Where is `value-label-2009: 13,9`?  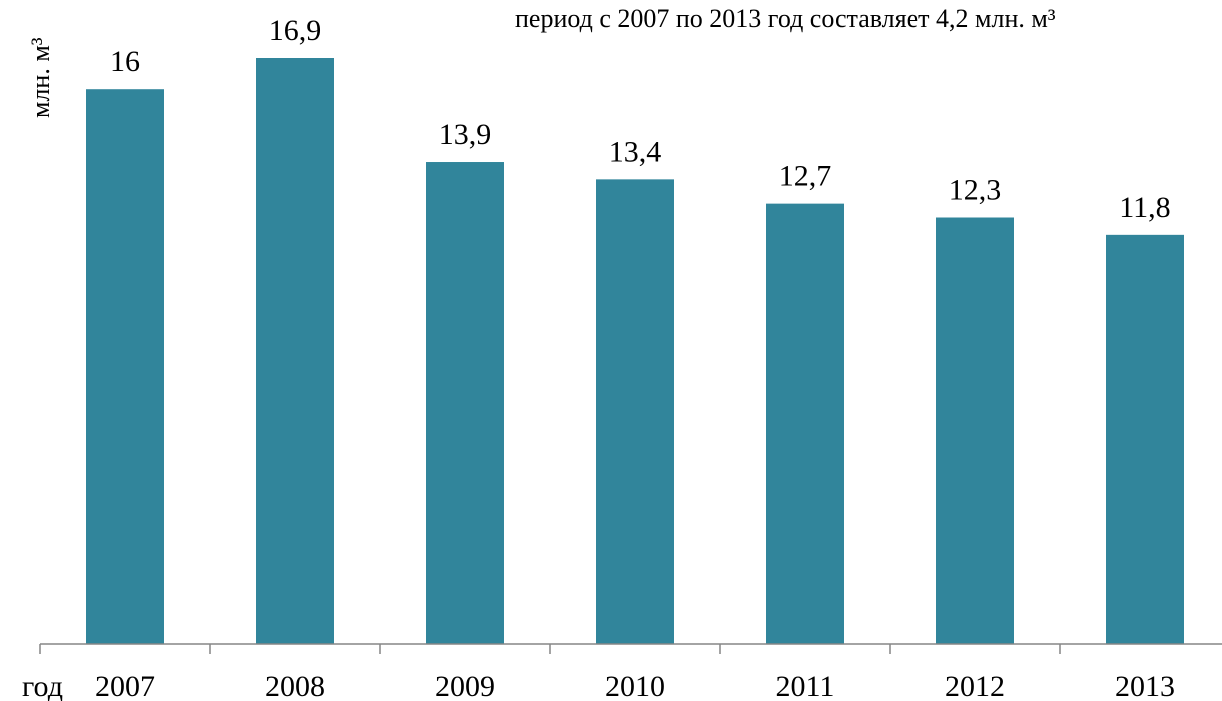
value-label-2009: 13,9 is located at coordinates (465, 134).